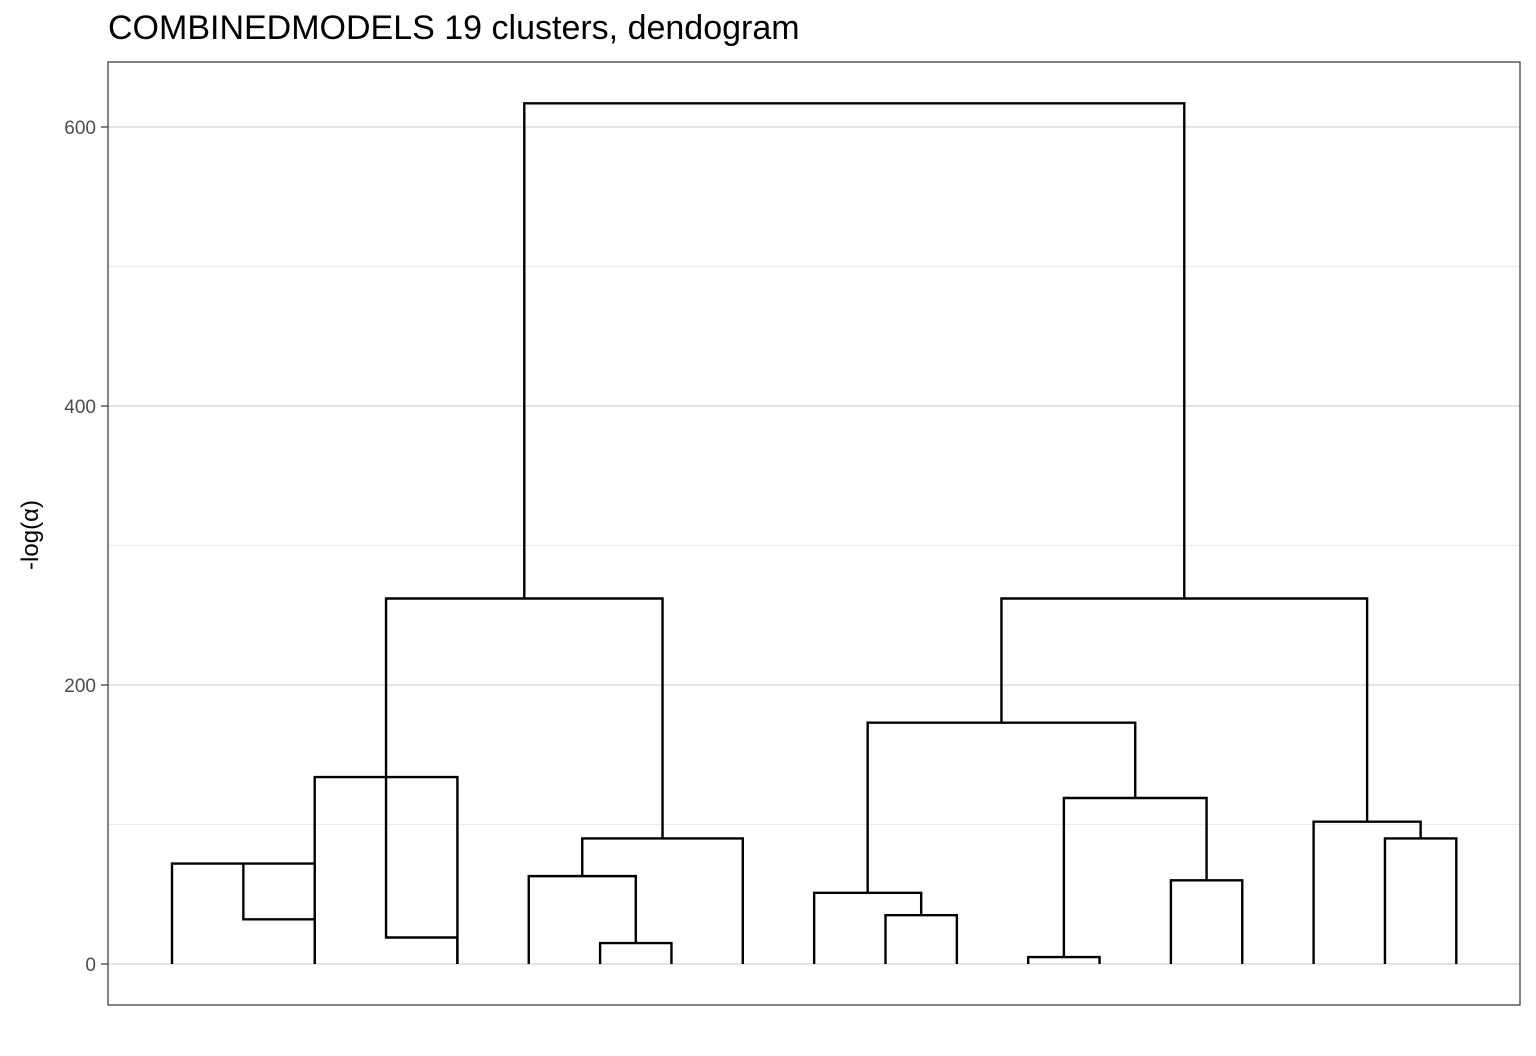 This screenshot has width=1536, height=1056. What do you see at coordinates (80, 407) in the screenshot?
I see `y-tick-label: 400` at bounding box center [80, 407].